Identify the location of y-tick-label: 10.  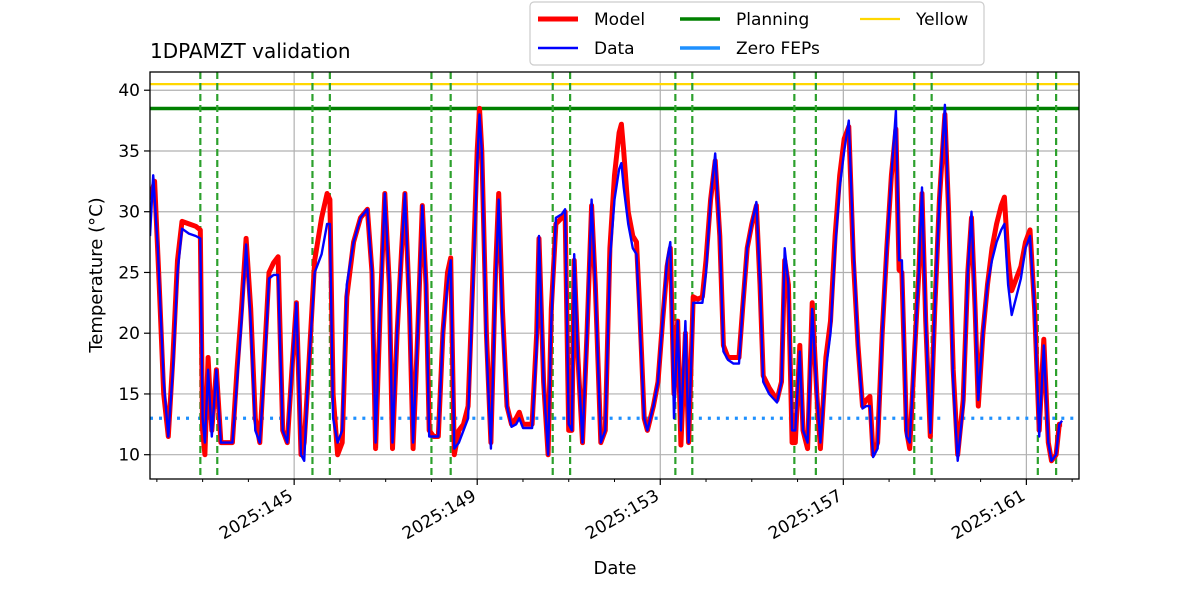
(129, 456).